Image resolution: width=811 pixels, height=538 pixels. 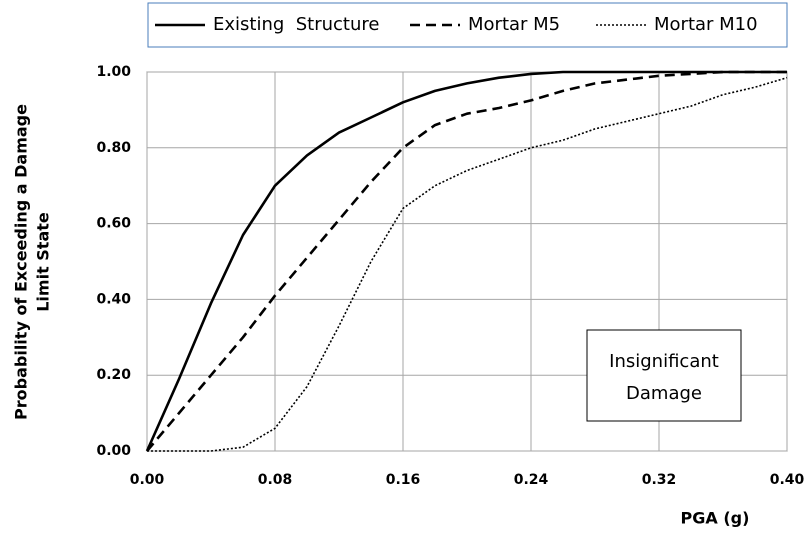 What do you see at coordinates (787, 480) in the screenshot?
I see `x-tick-label: 0.40` at bounding box center [787, 480].